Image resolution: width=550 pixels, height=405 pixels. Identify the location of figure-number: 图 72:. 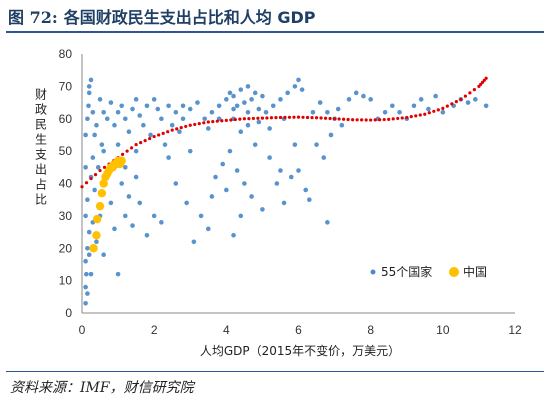
(33, 17).